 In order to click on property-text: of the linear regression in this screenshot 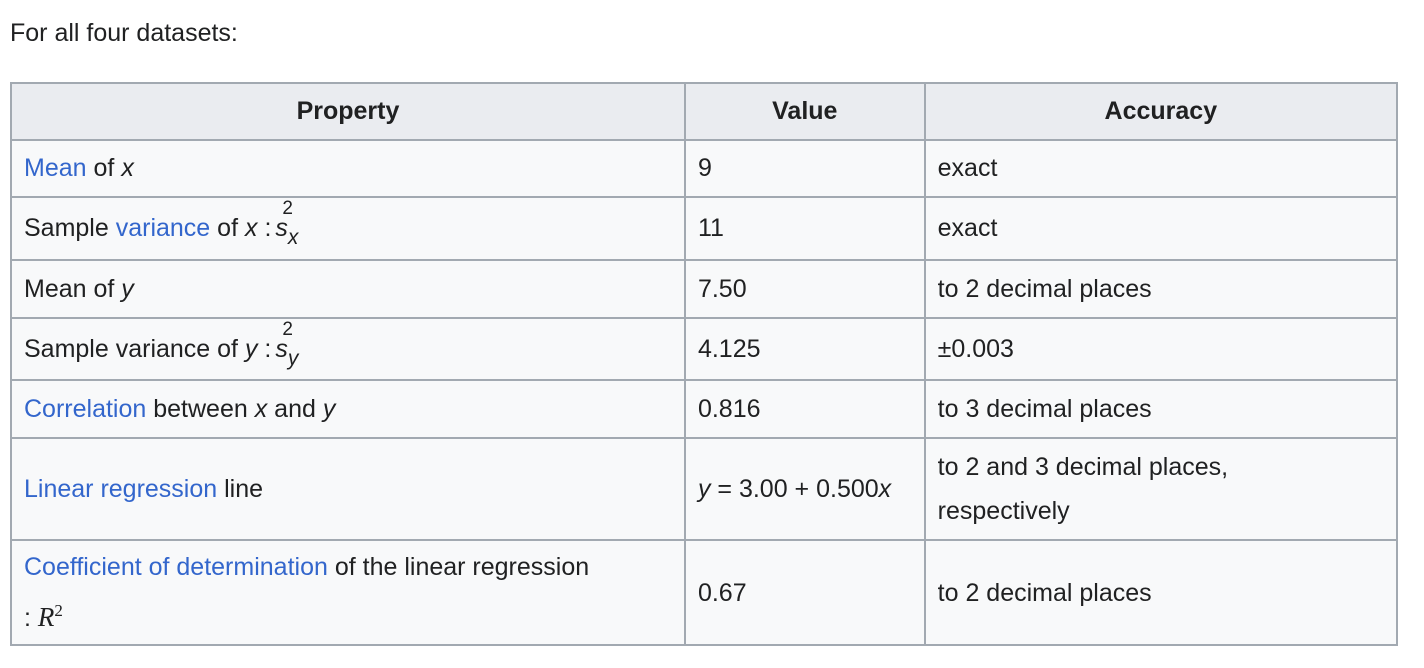, I will do `click(462, 567)`.